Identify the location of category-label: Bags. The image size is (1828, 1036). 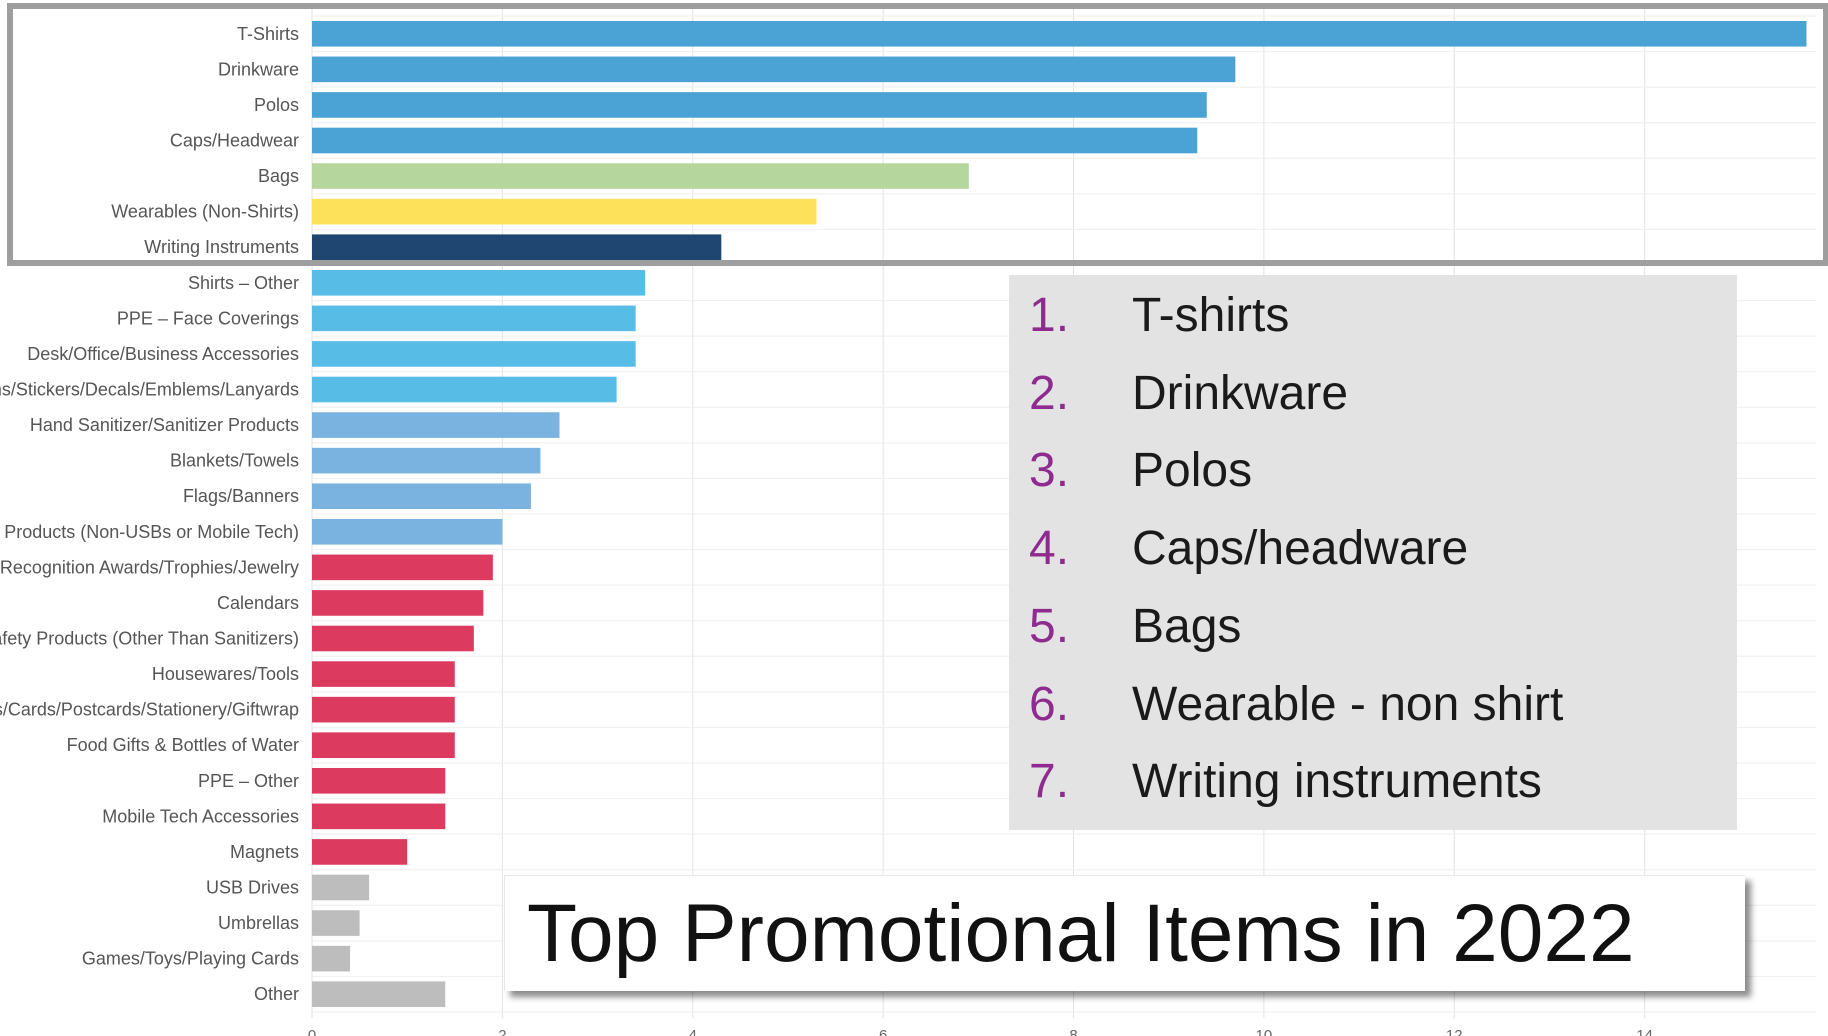
(278, 176).